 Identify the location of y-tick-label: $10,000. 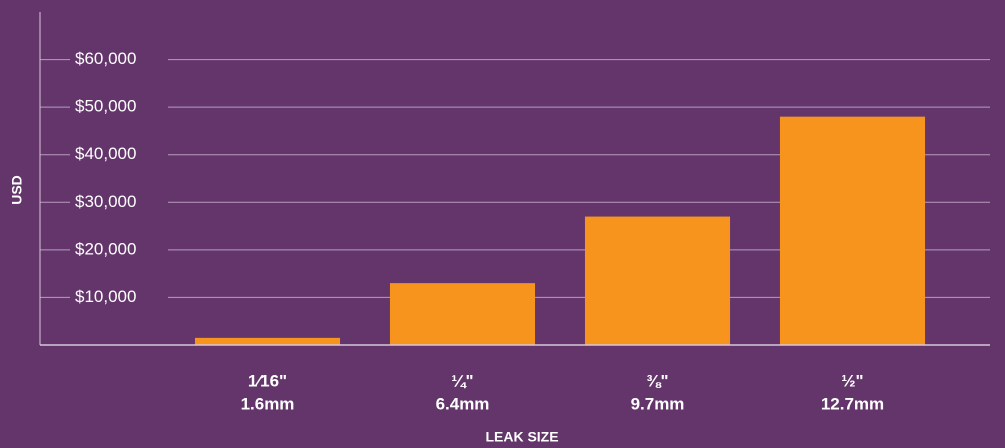
(105, 296).